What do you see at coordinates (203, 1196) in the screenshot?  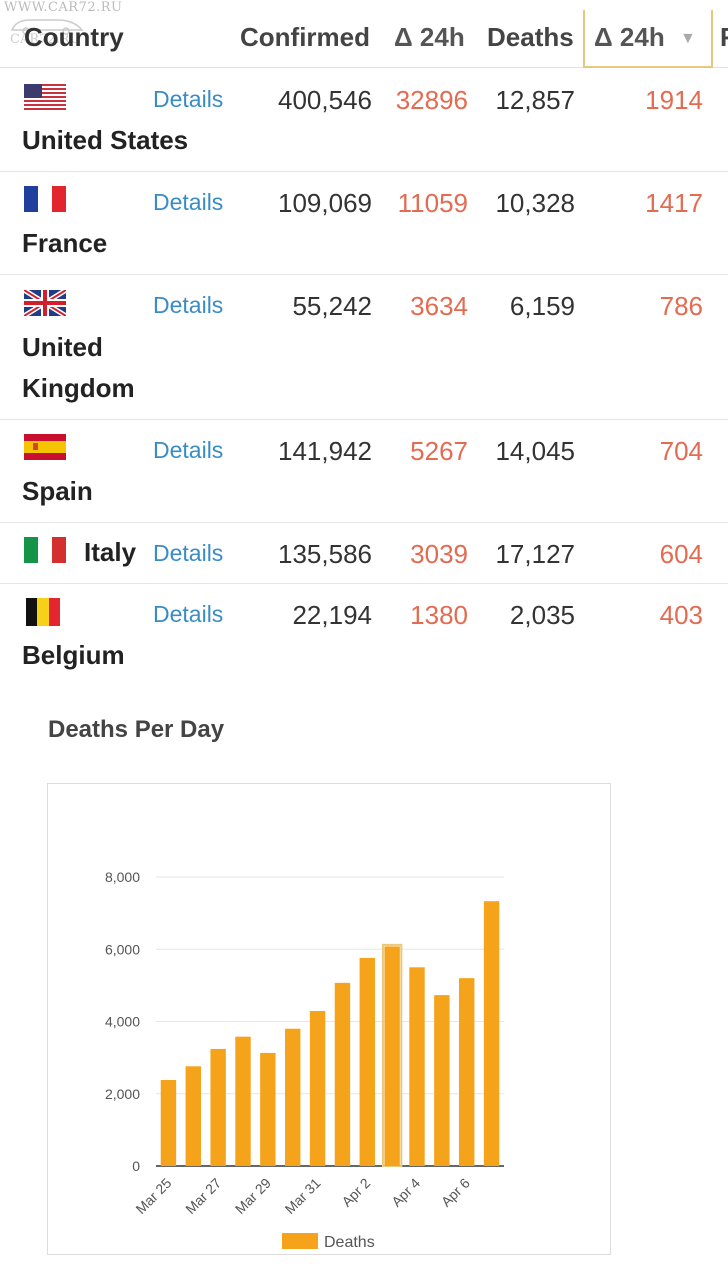 I see `x-tick-label: Mar 27` at bounding box center [203, 1196].